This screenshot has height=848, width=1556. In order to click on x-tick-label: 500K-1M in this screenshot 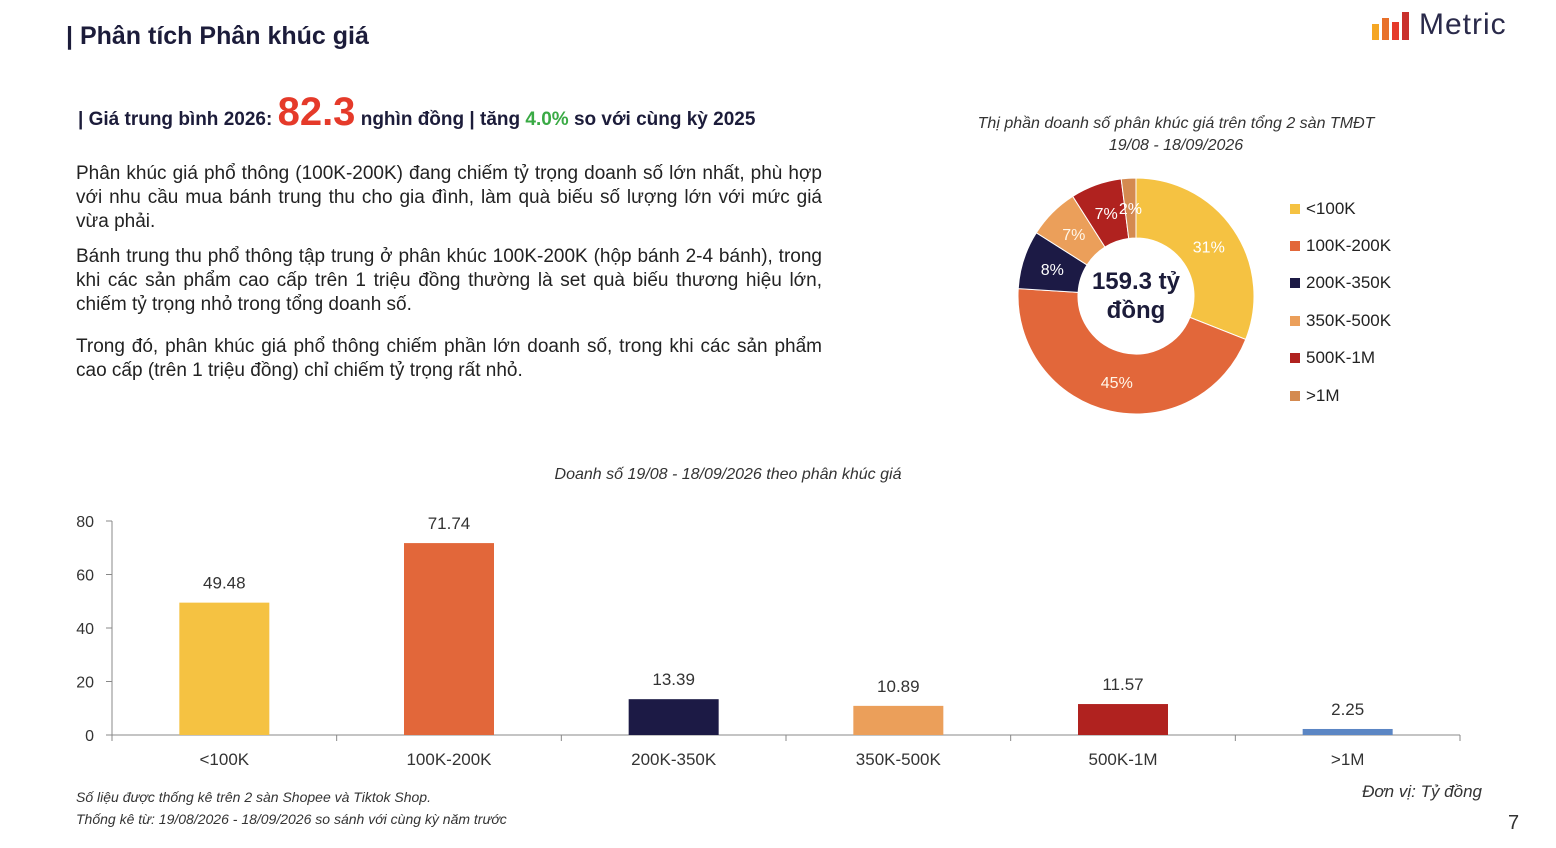, I will do `click(1123, 759)`.